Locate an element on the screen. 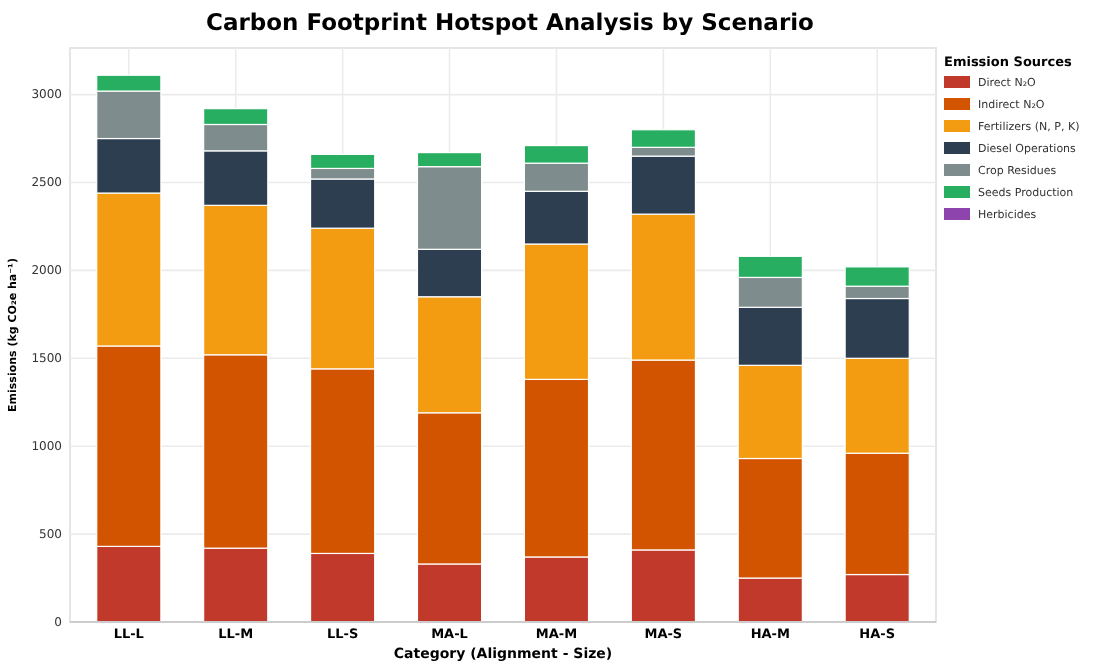 The width and height of the screenshot is (1100, 662). chart-title: Carbon Footprint Hotspot Analysis by Scenario is located at coordinates (510, 22).